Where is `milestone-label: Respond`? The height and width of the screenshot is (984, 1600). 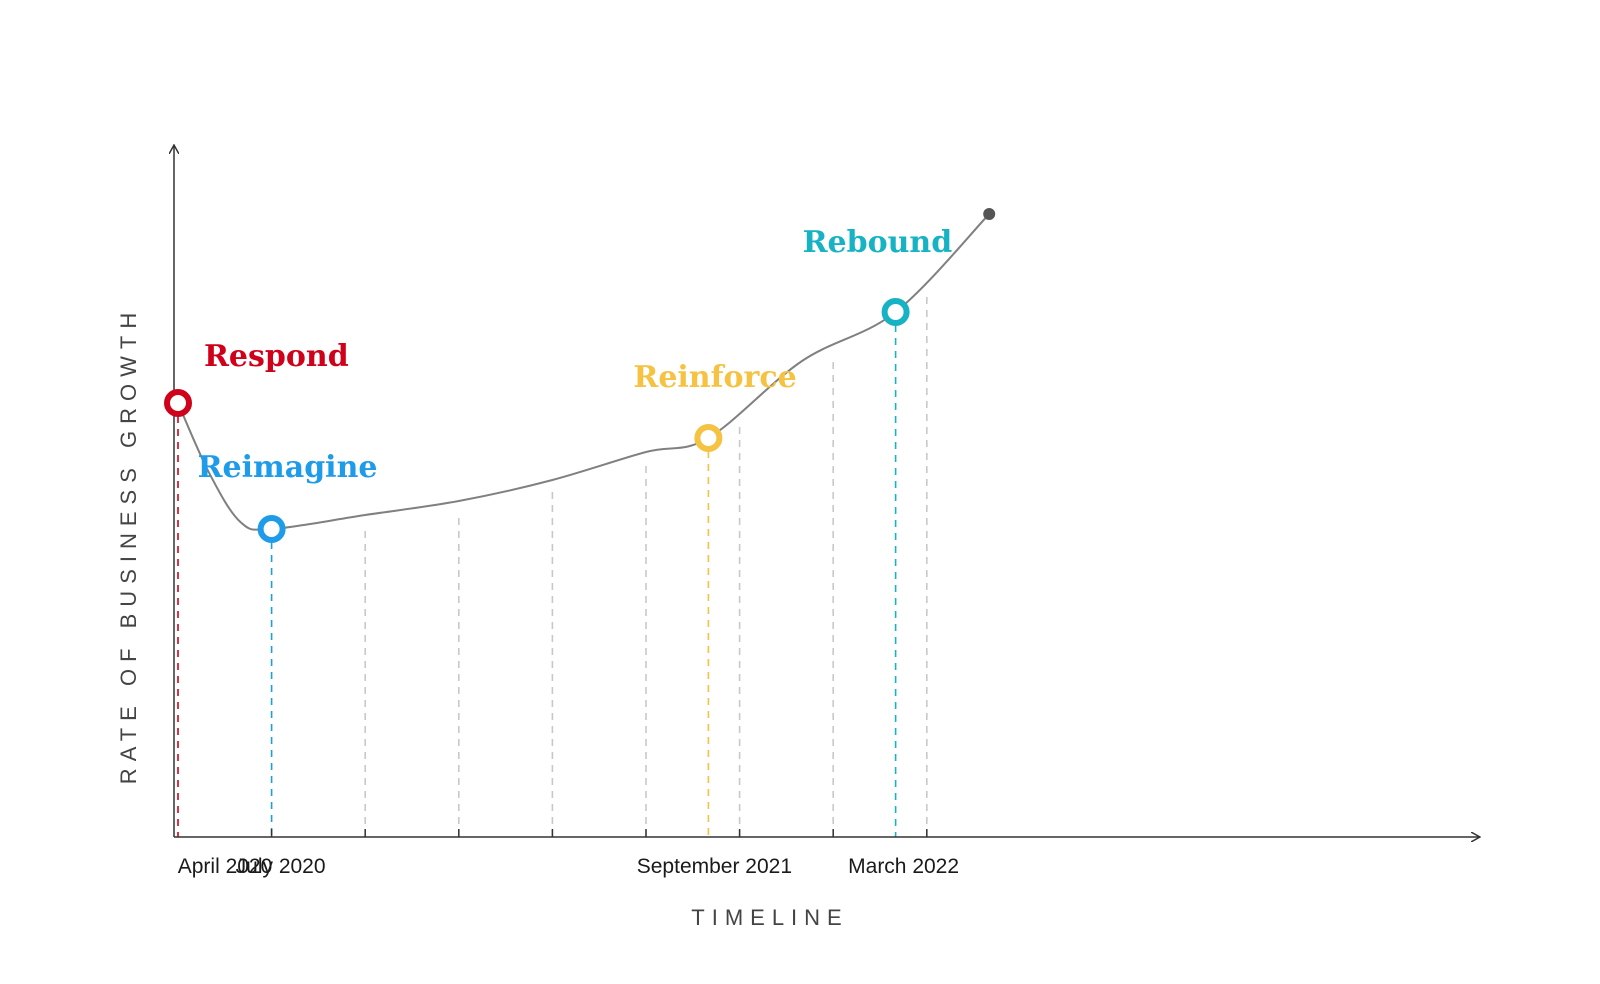
milestone-label: Respond is located at coordinates (276, 356).